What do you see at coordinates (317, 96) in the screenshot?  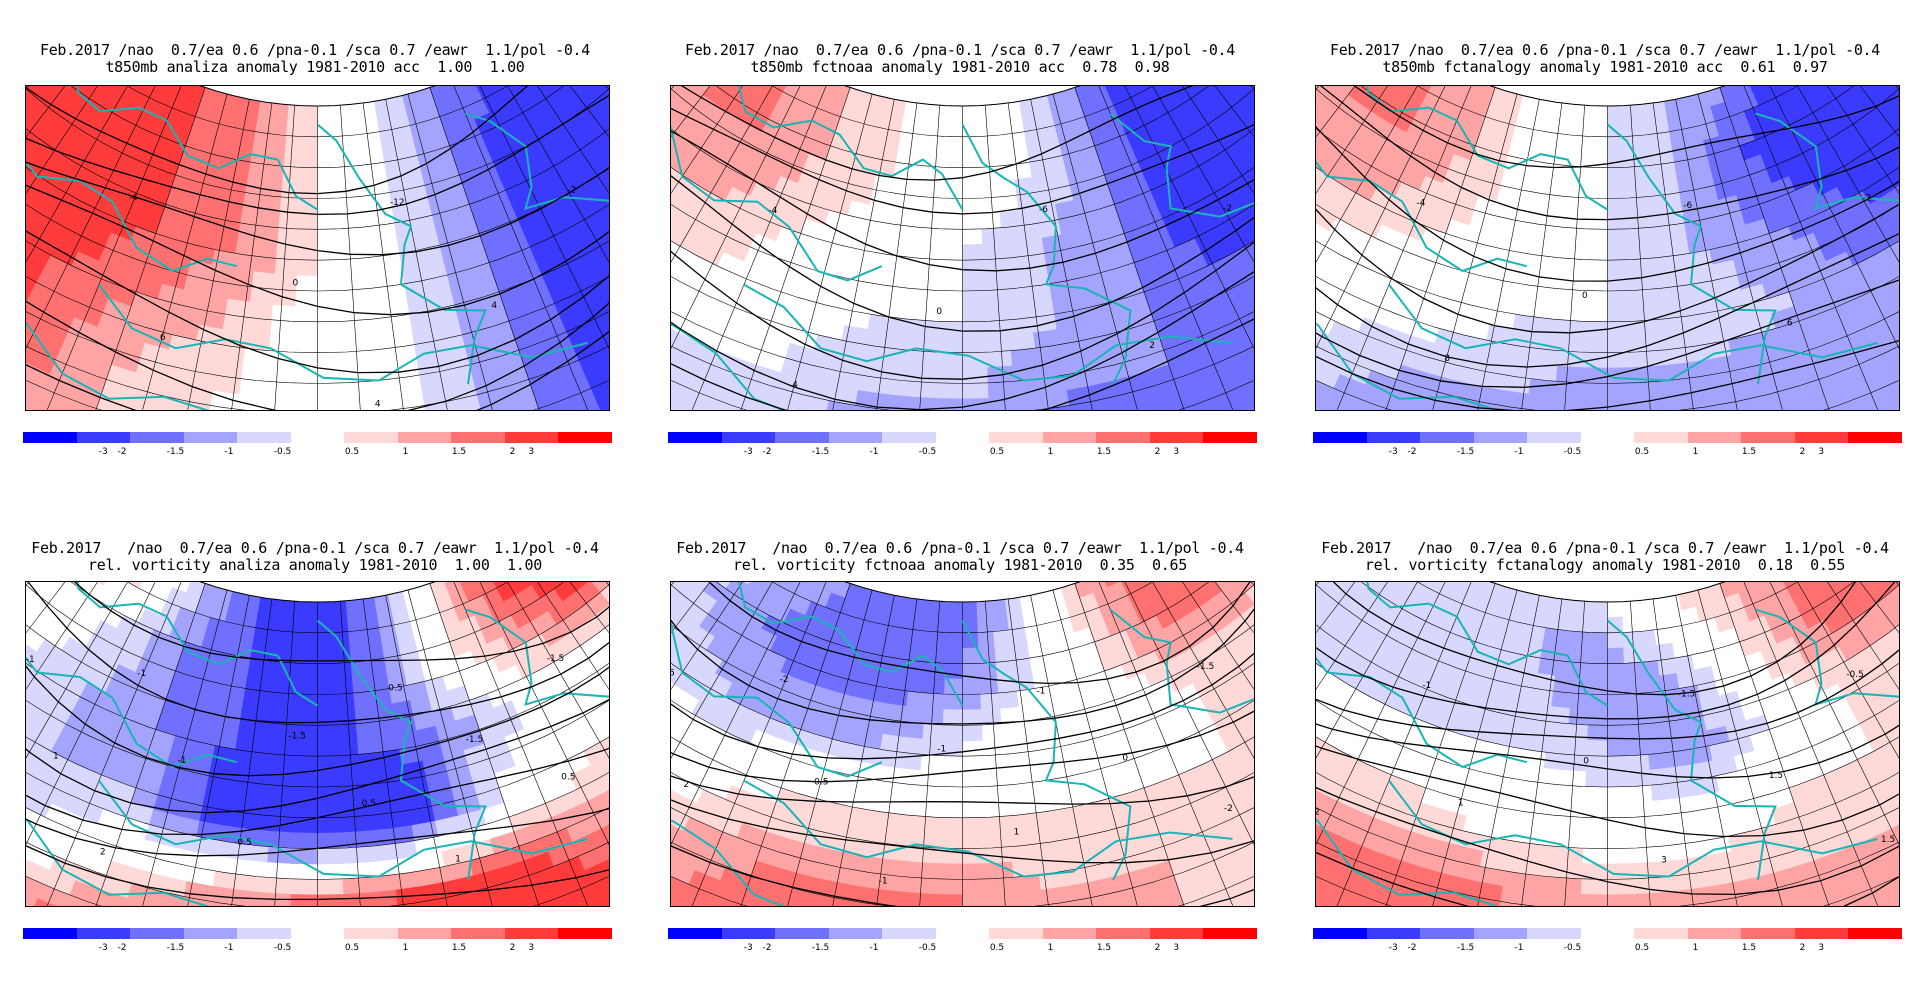 I see `map-boundary` at bounding box center [317, 96].